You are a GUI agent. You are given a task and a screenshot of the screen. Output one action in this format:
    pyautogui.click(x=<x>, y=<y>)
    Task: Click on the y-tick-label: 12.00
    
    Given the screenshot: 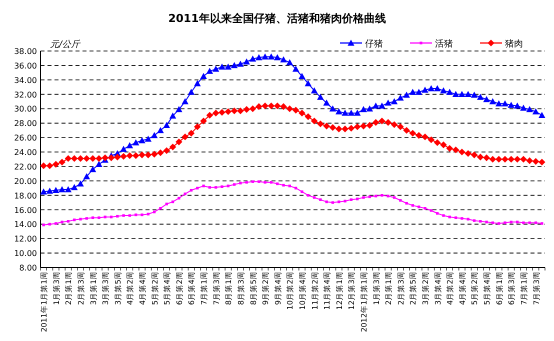 What is the action you would take?
    pyautogui.click(x=25, y=239)
    